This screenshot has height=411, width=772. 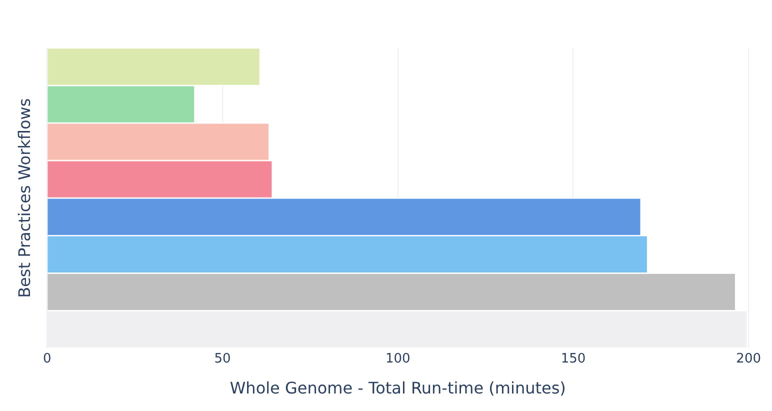 I want to click on x-tick-label: 150, so click(x=573, y=358).